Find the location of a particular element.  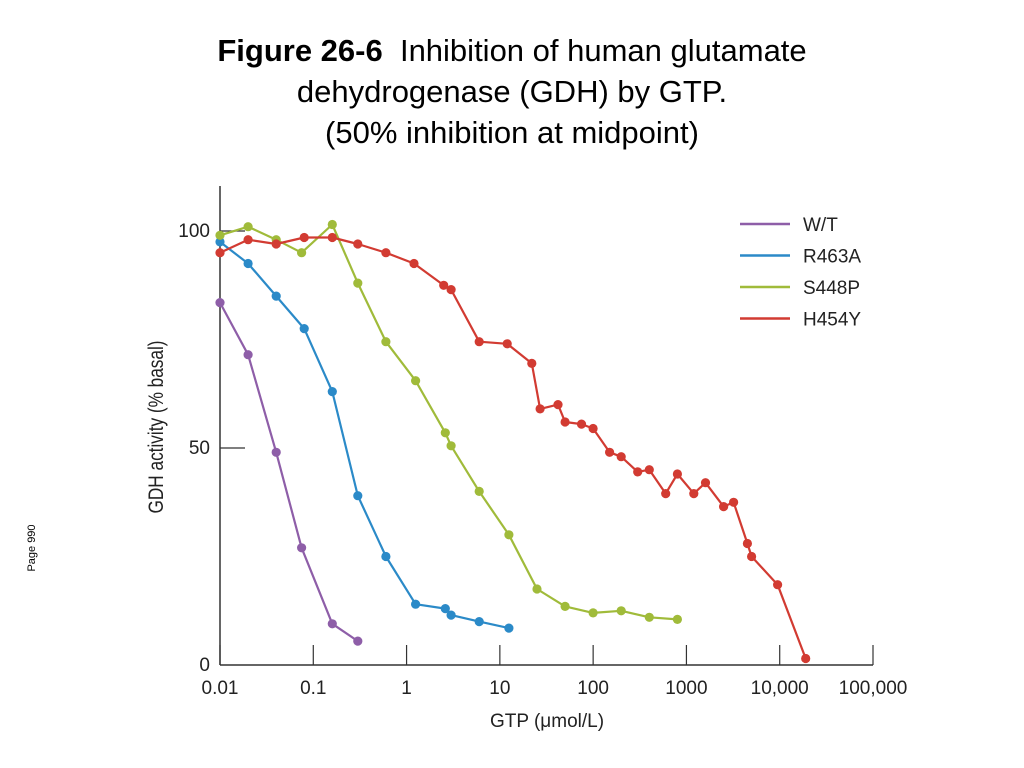

legend-label: W/T is located at coordinates (820, 225).